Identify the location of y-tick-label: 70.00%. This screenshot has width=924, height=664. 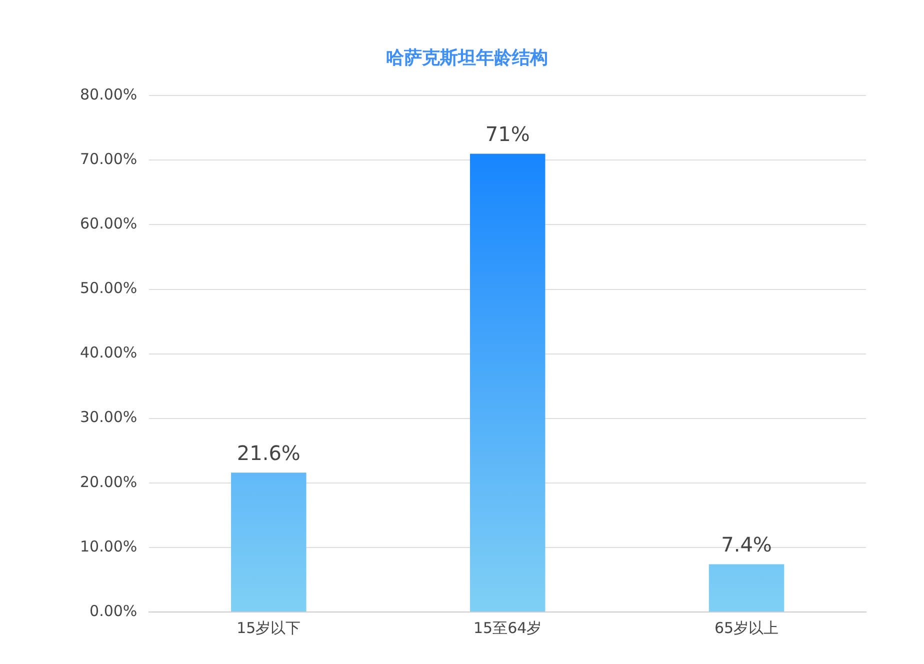
(109, 159).